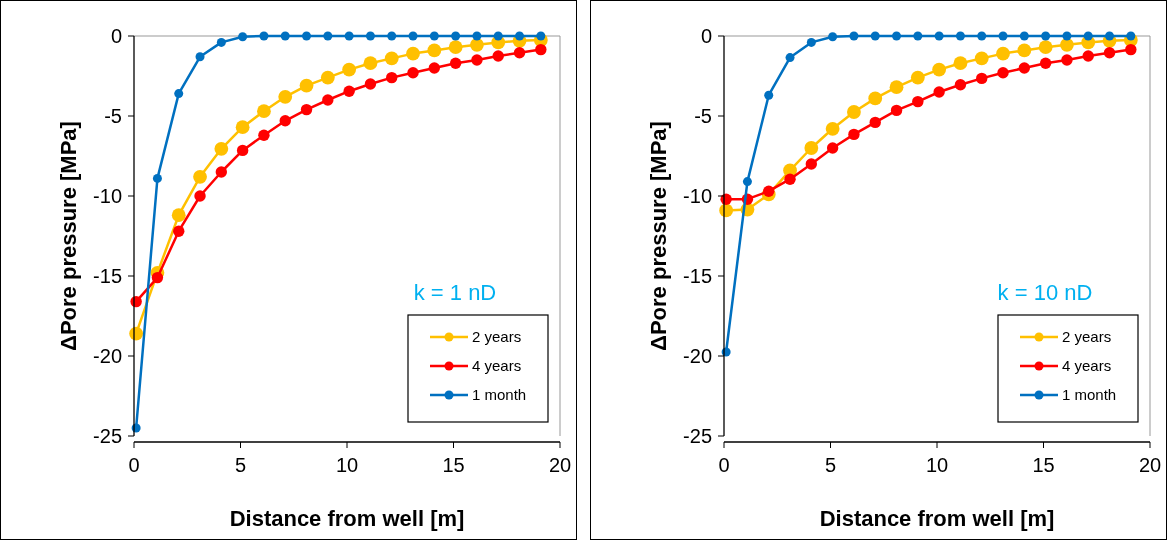 This screenshot has width=1167, height=540. I want to click on x-tick-label: 15, so click(1043, 465).